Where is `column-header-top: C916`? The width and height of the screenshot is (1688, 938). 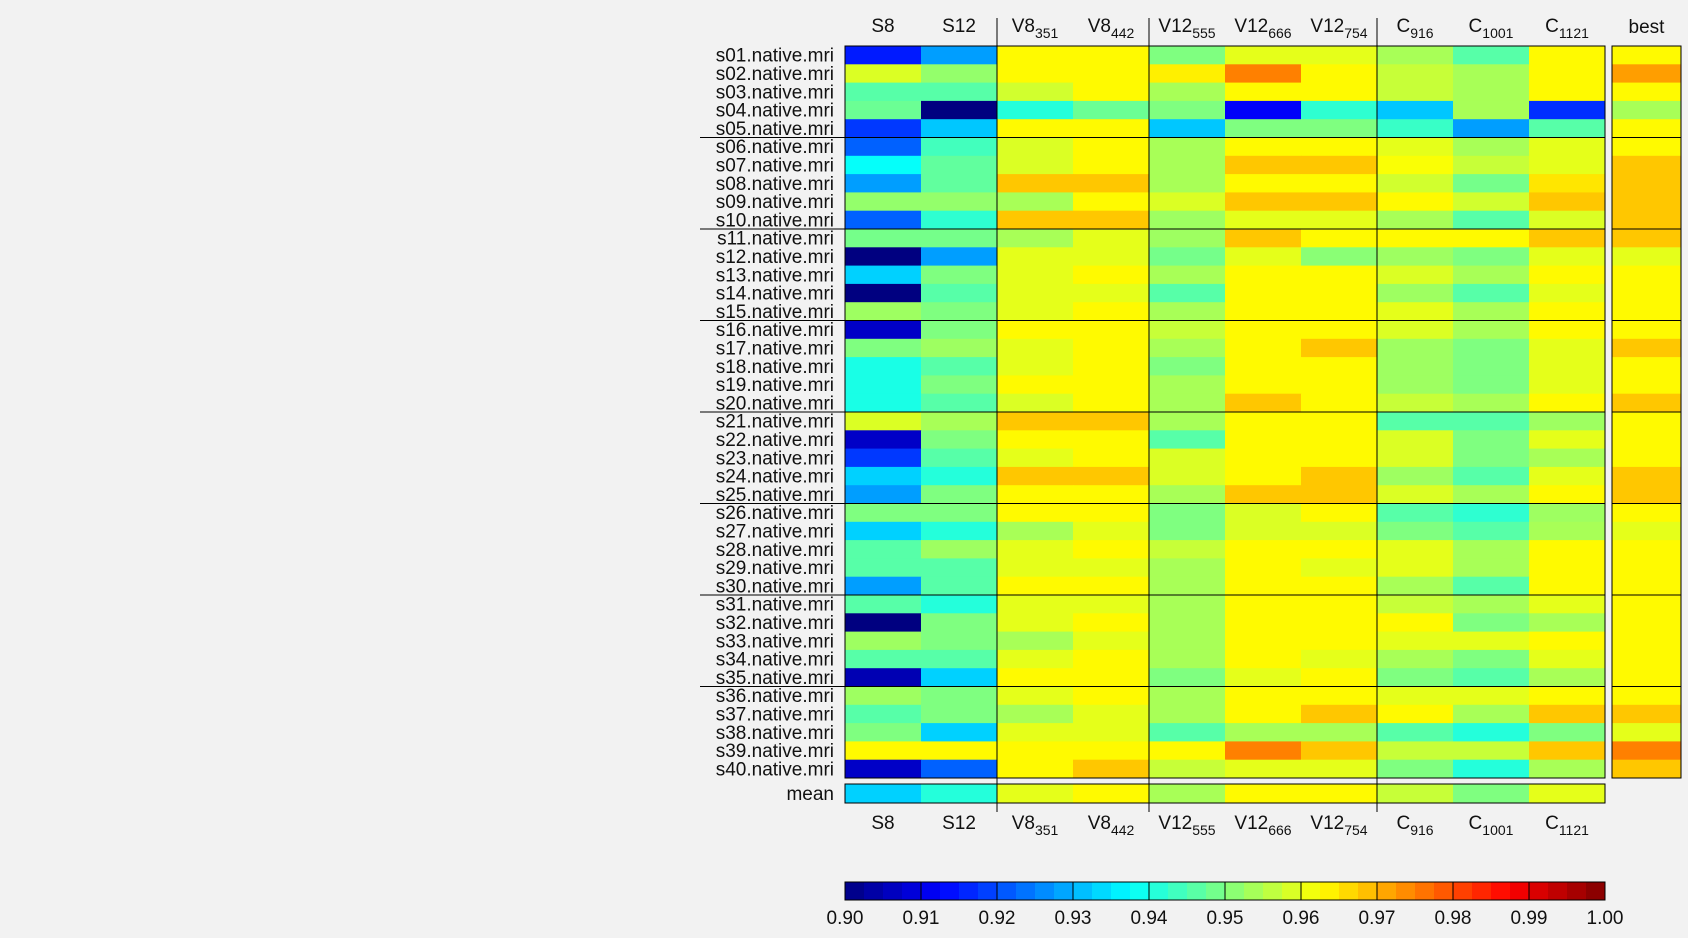
column-header-top: C916 is located at coordinates (1414, 28).